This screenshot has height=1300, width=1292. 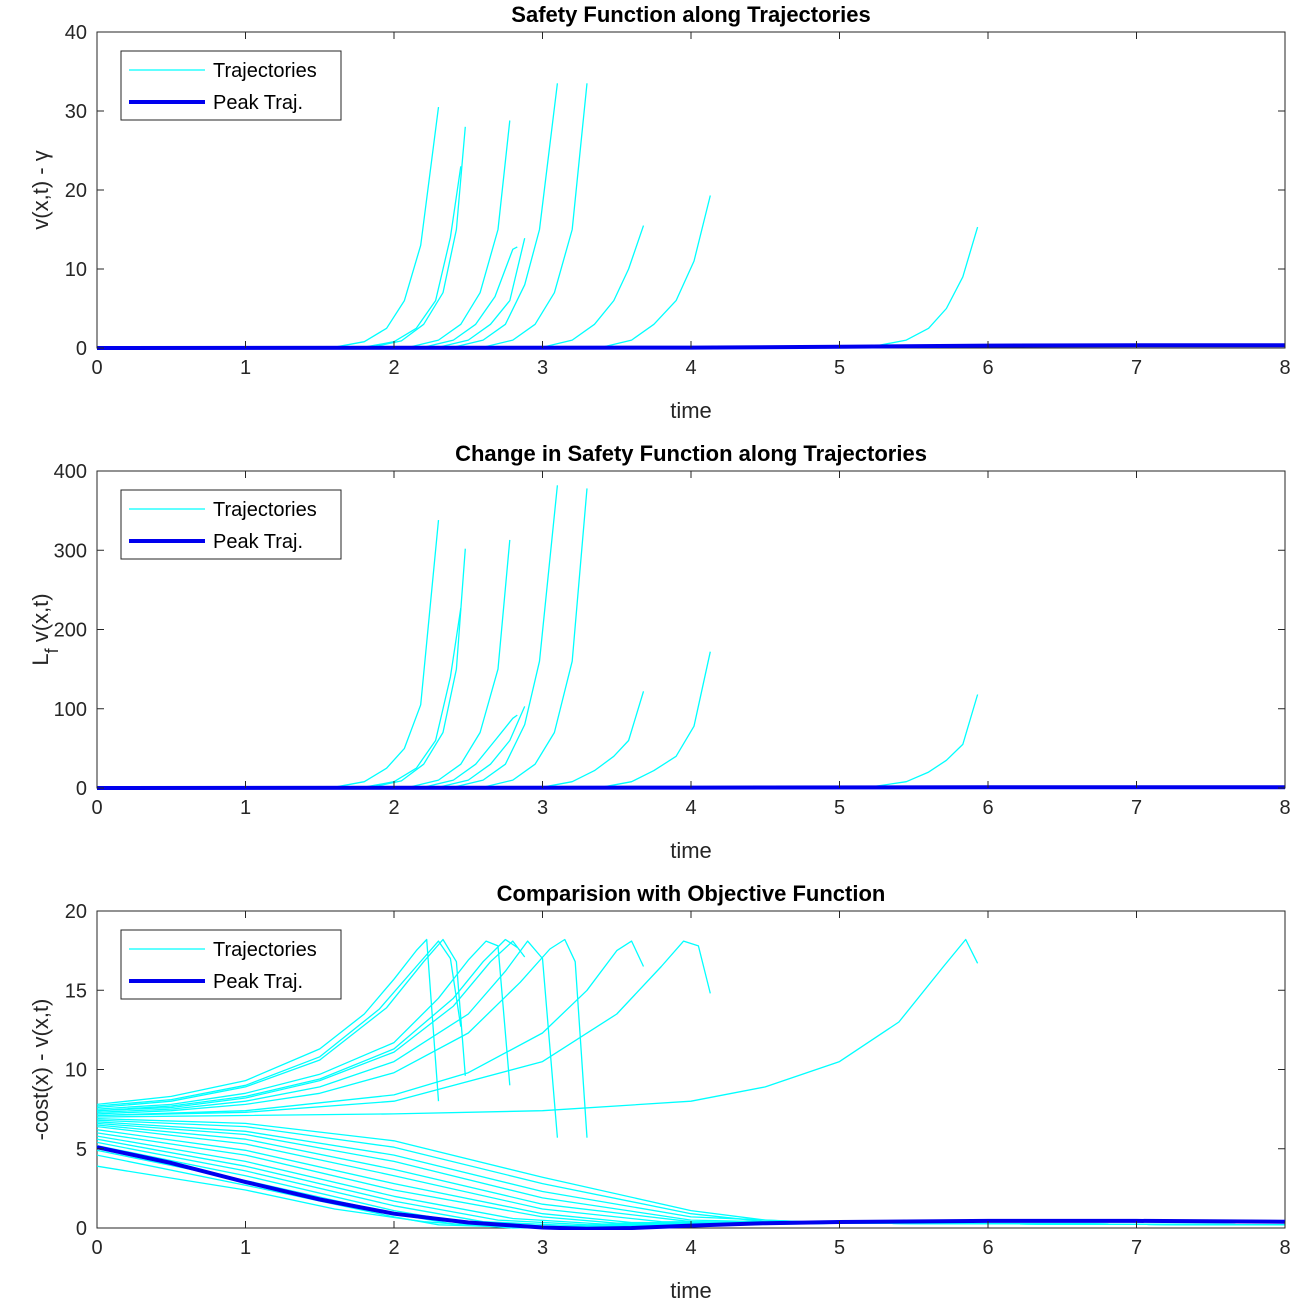 What do you see at coordinates (76, 991) in the screenshot?
I see `y-tick-label: 15` at bounding box center [76, 991].